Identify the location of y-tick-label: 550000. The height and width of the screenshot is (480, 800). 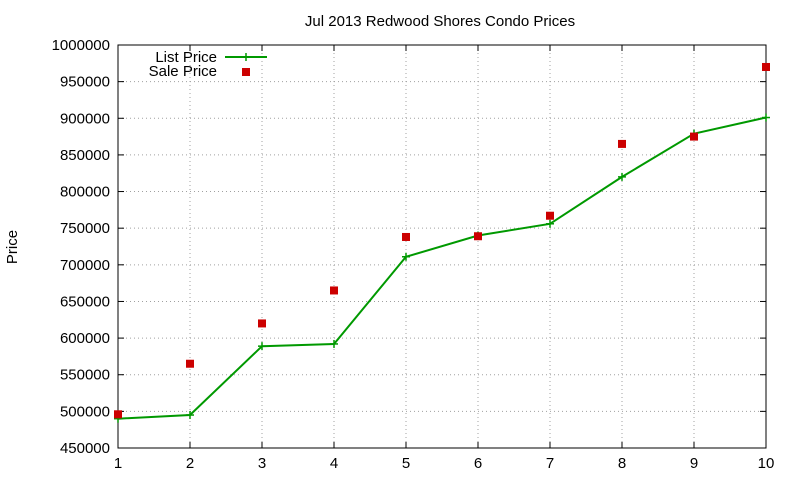
(85, 375).